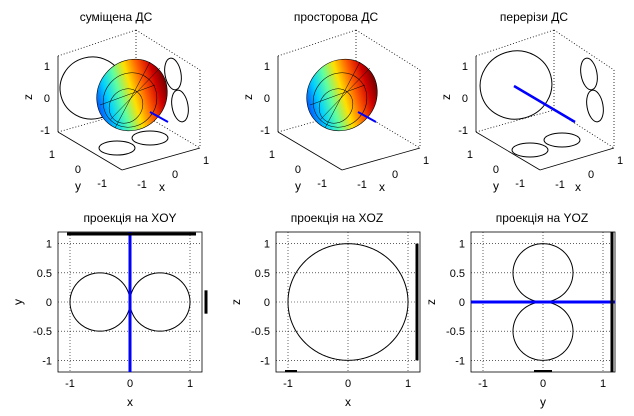 Image resolution: width=634 pixels, height=416 pixels. I want to click on panel-title: проекція на XOY, so click(129, 218).